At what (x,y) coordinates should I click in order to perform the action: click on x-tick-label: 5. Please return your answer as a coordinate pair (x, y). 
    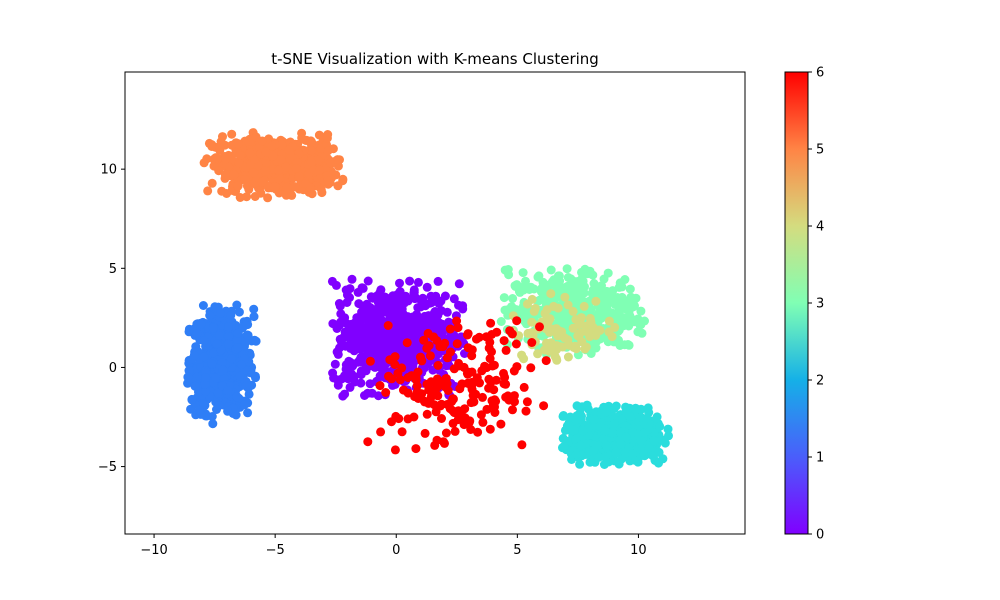
    Looking at the image, I should click on (517, 550).